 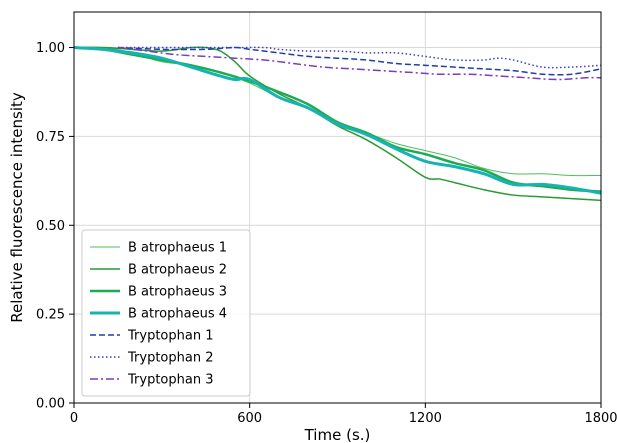 I want to click on x-tick-label: 600, so click(x=249, y=418).